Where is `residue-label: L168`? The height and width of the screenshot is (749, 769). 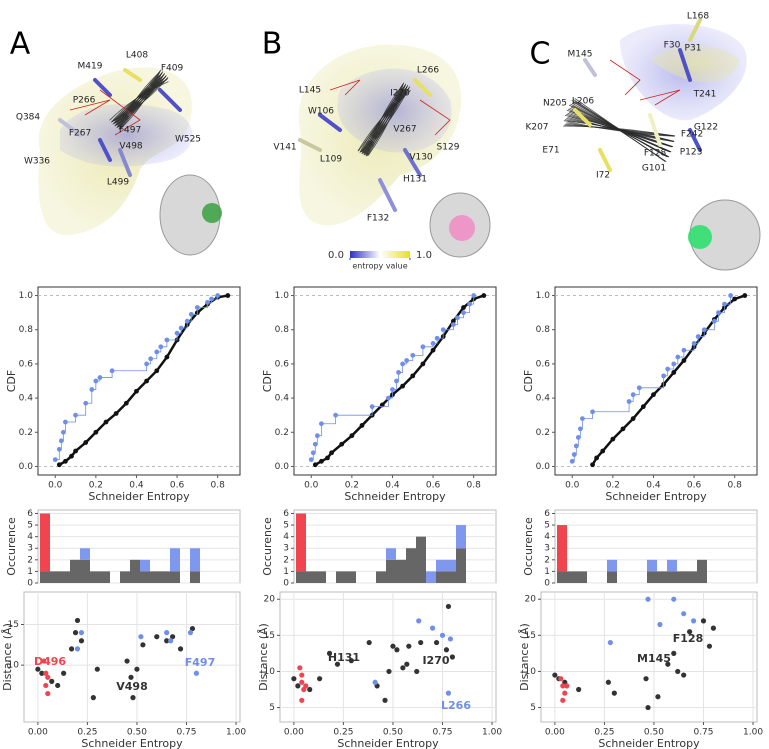 residue-label: L168 is located at coordinates (698, 17).